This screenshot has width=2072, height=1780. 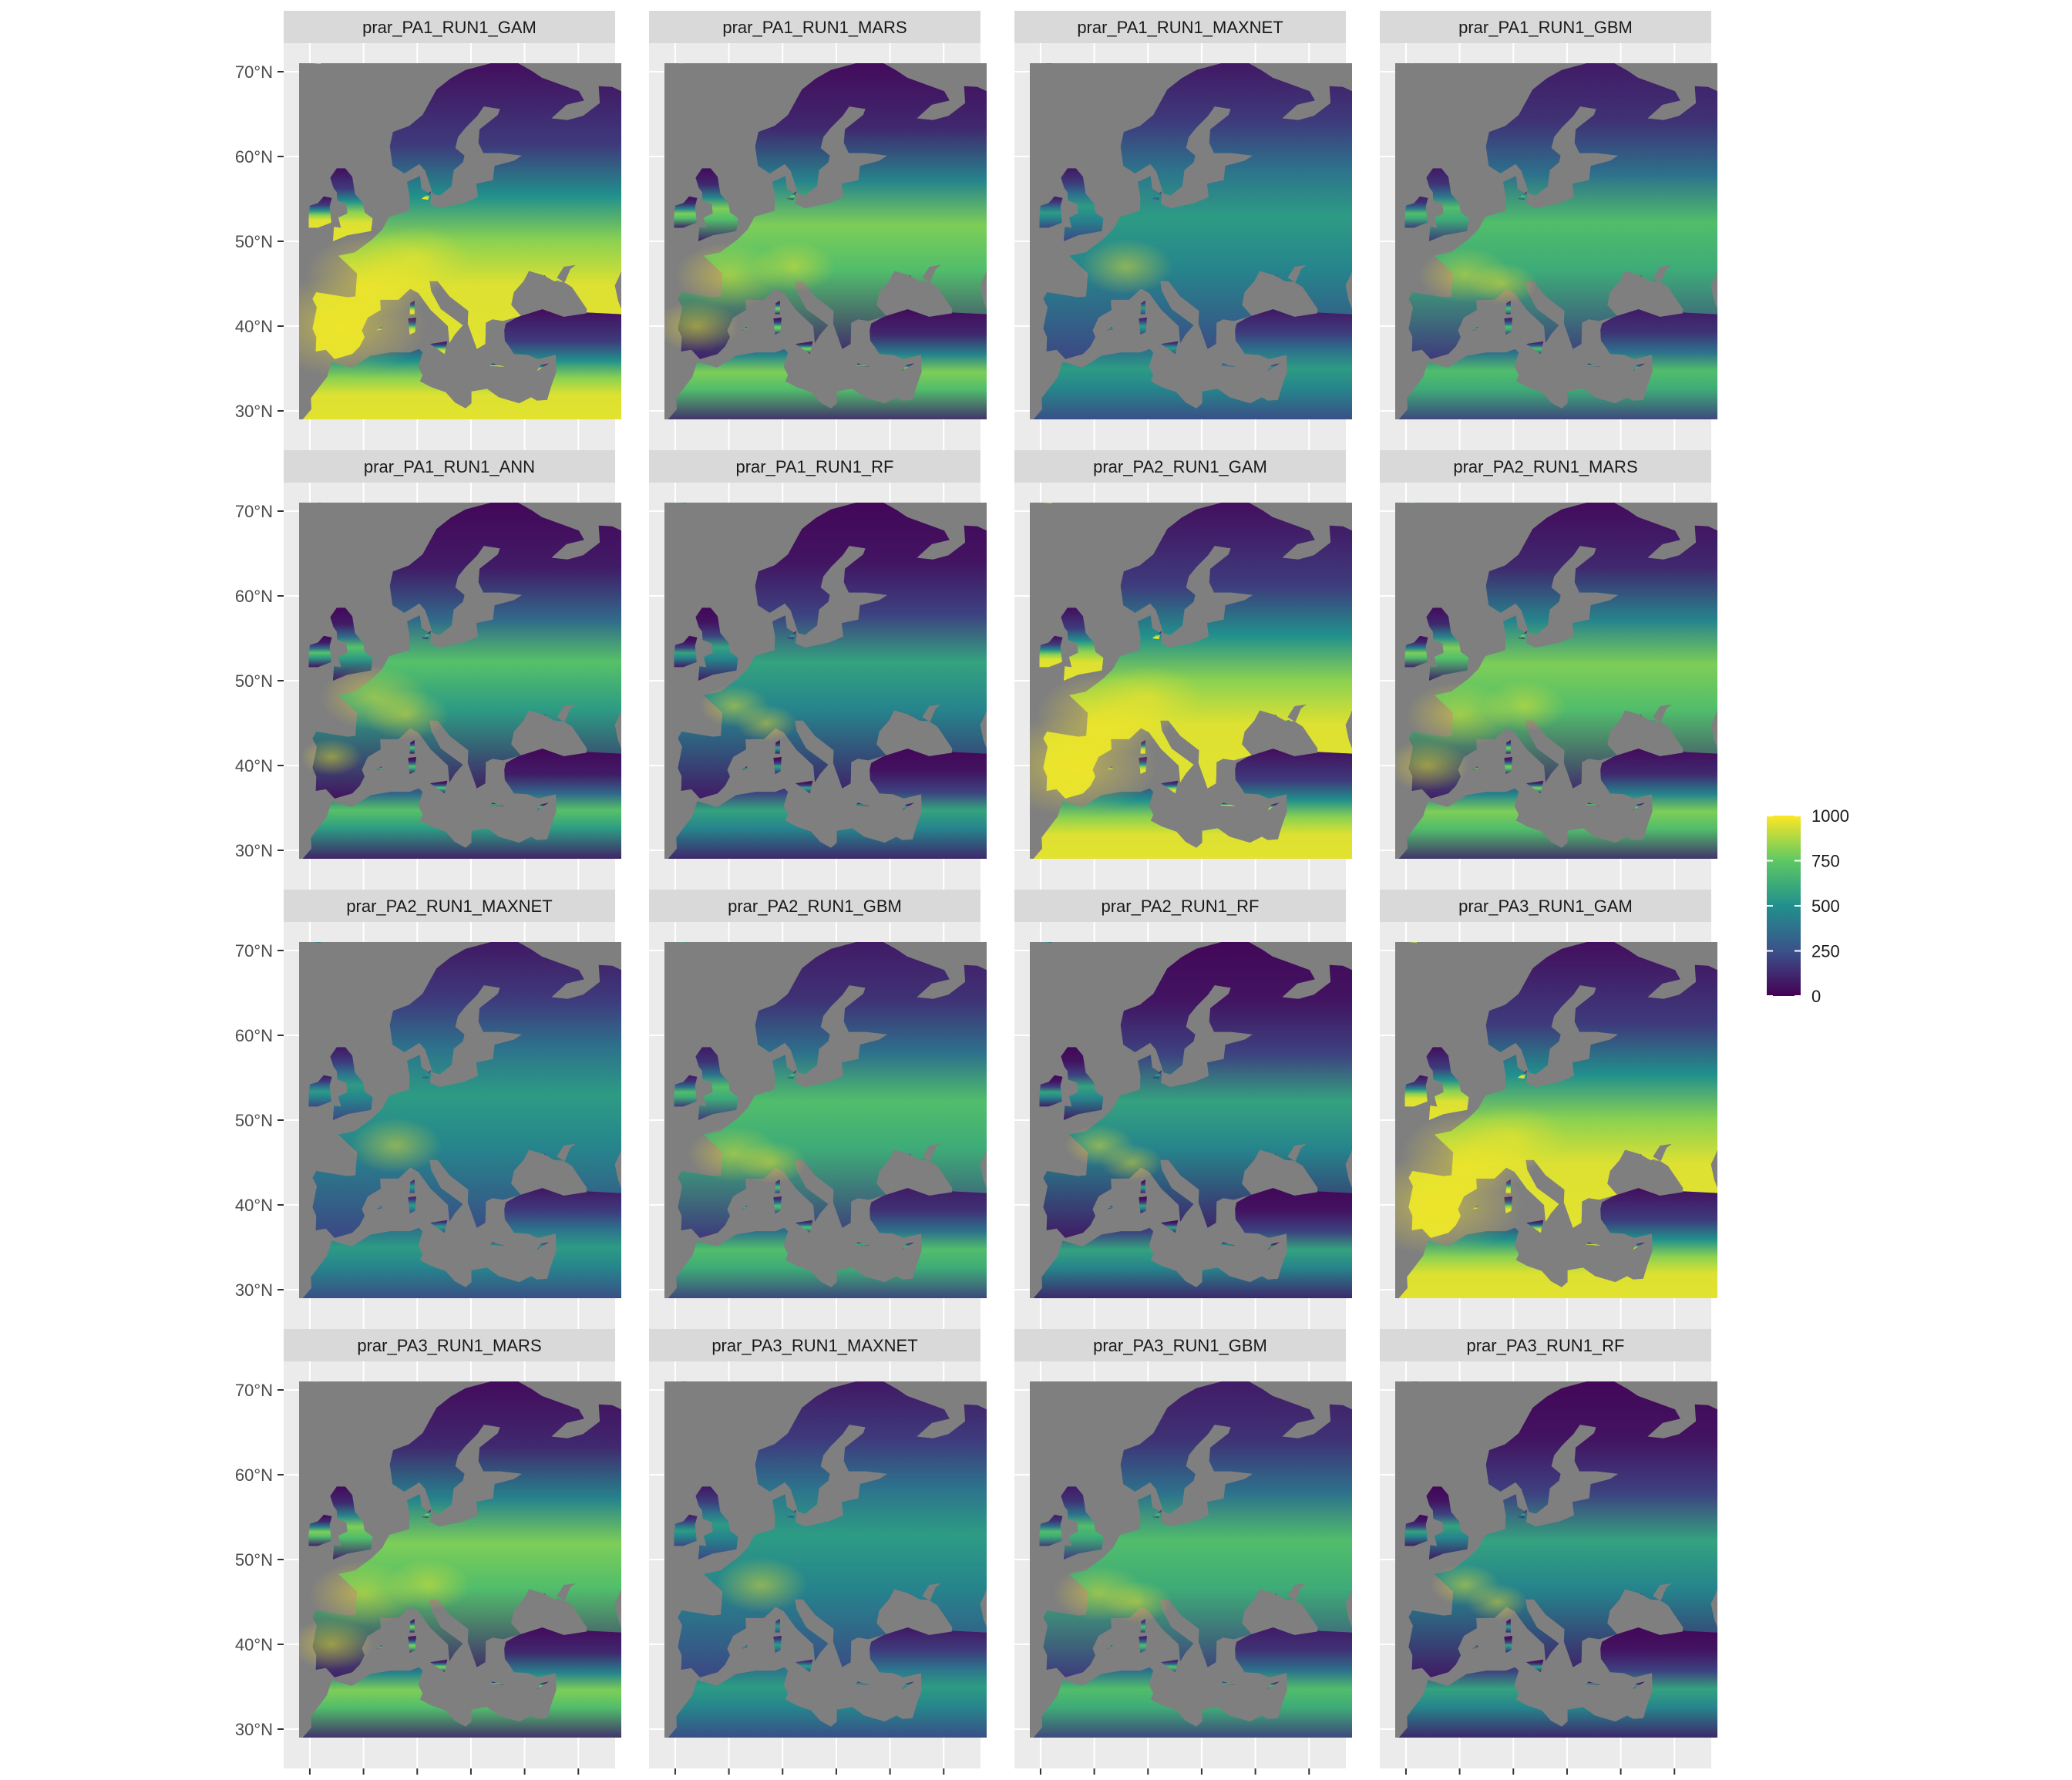 What do you see at coordinates (818, 230) in the screenshot?
I see `facet-panel: prar_PA1_RUN1_MARS` at bounding box center [818, 230].